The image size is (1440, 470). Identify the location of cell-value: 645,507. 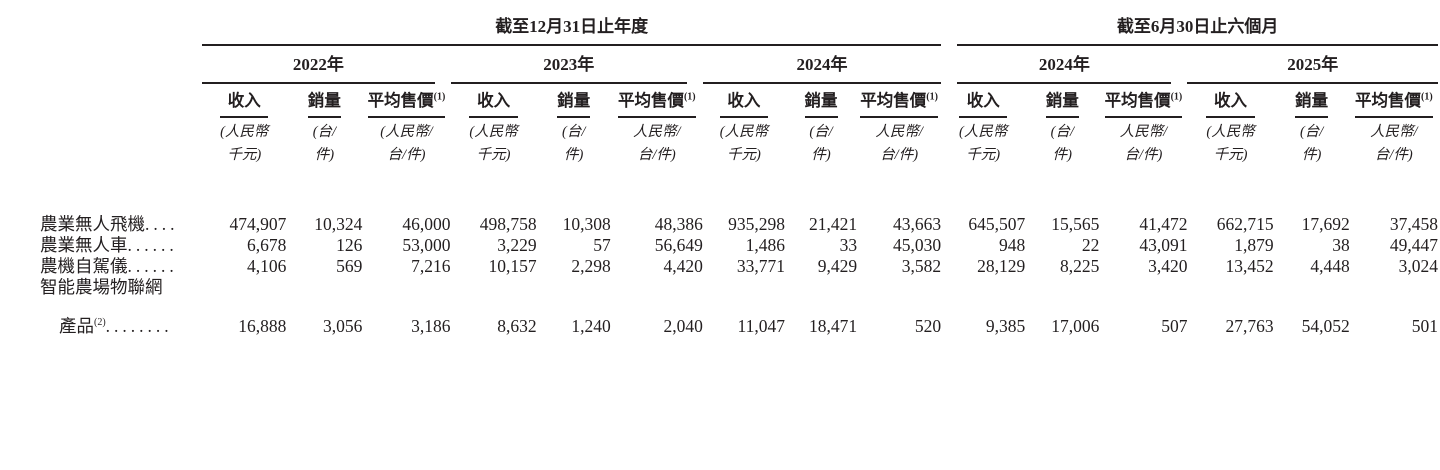
(997, 224).